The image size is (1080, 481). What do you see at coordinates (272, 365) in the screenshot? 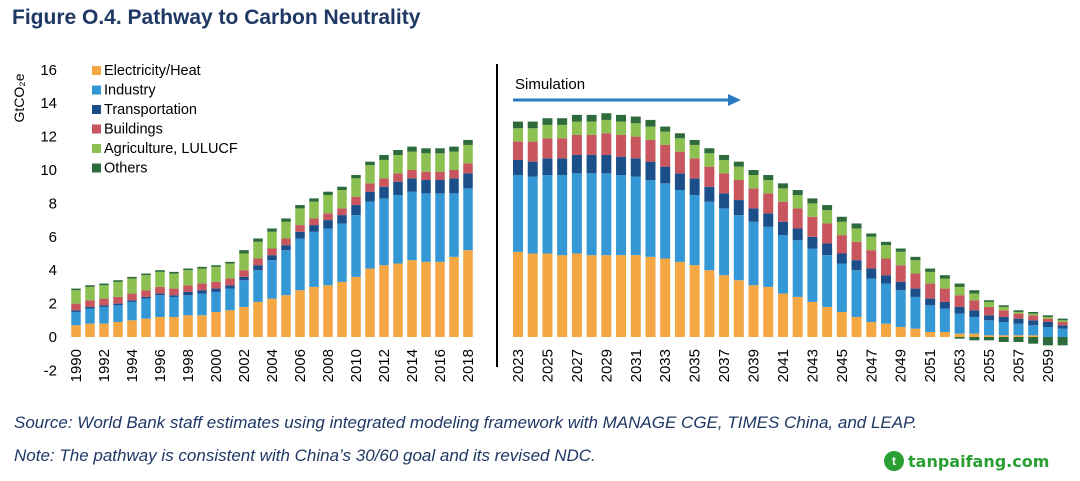
I see `x-tick-label: 2004` at bounding box center [272, 365].